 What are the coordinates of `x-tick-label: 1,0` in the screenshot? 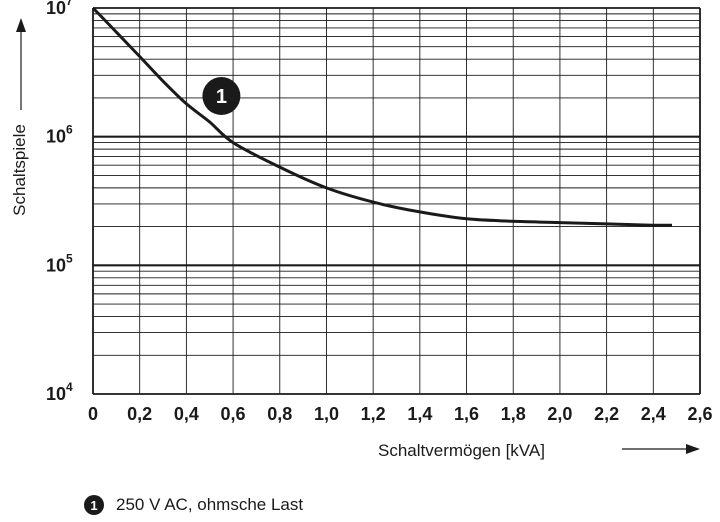 It's located at (326, 414).